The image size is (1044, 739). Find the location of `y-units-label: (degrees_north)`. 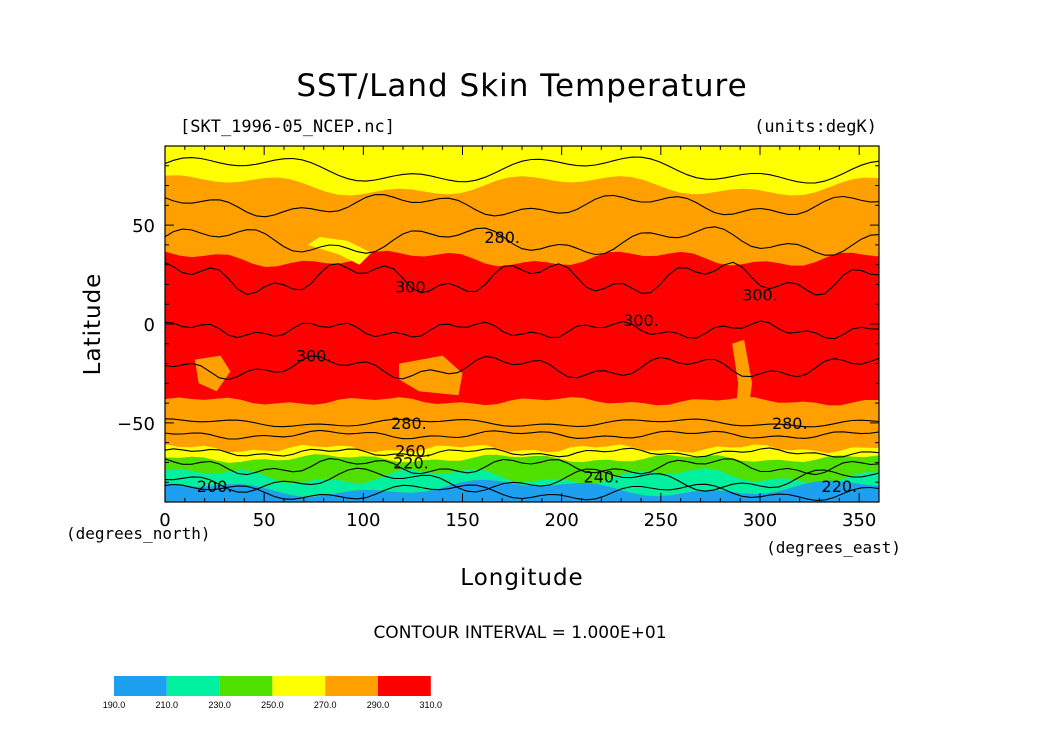

y-units-label: (degrees_north) is located at coordinates (138, 533).